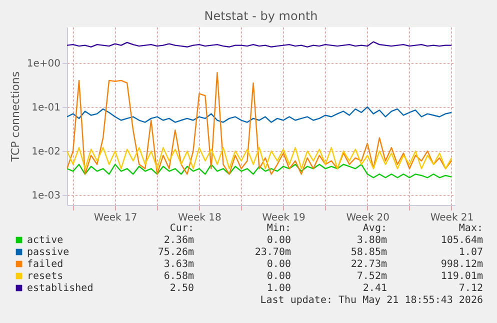 This screenshot has width=497, height=323. What do you see at coordinates (48, 252) in the screenshot?
I see `legend-label: passive` at bounding box center [48, 252].